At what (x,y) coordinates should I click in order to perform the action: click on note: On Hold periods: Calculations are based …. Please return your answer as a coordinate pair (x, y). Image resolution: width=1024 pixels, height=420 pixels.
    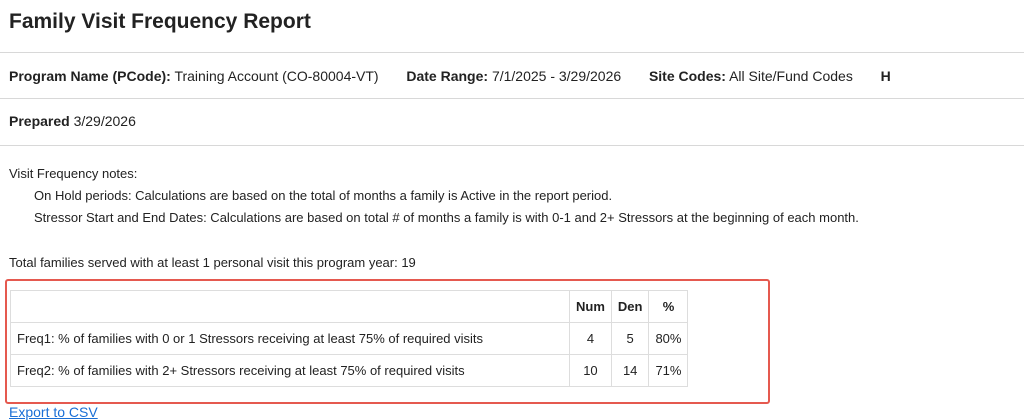
    Looking at the image, I should click on (323, 195).